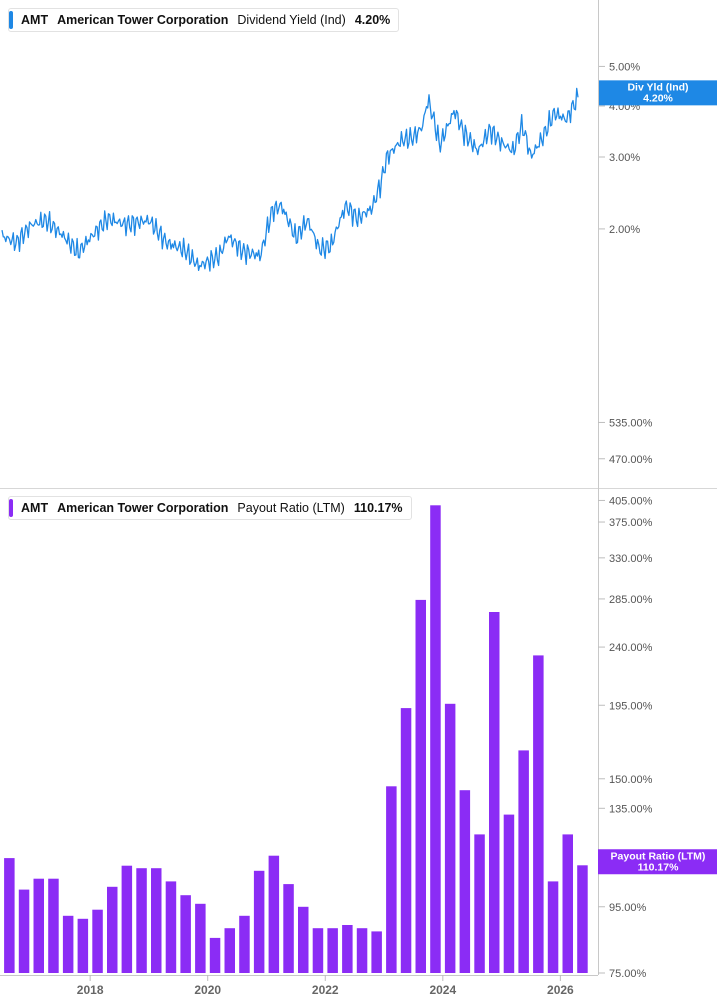 The width and height of the screenshot is (717, 1005). What do you see at coordinates (619, 148) in the screenshot?
I see `top-y-axis: 2.00%3.00%4.00%5.00%` at bounding box center [619, 148].